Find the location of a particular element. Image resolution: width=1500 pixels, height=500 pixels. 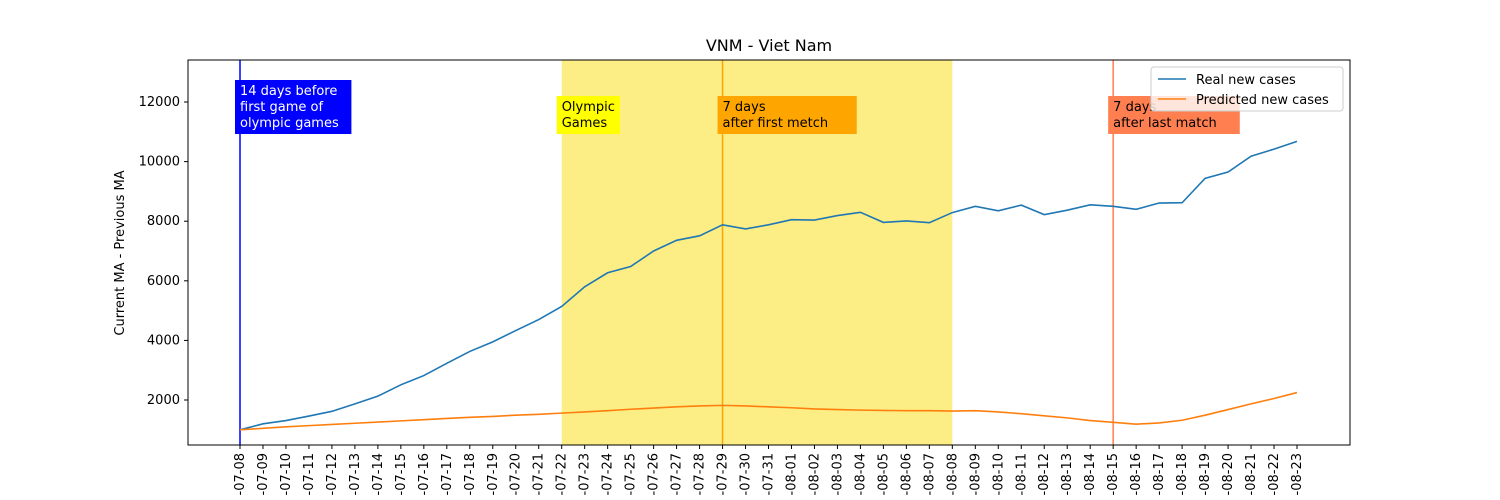

x-tick-label: -08-03 is located at coordinates (837, 474).